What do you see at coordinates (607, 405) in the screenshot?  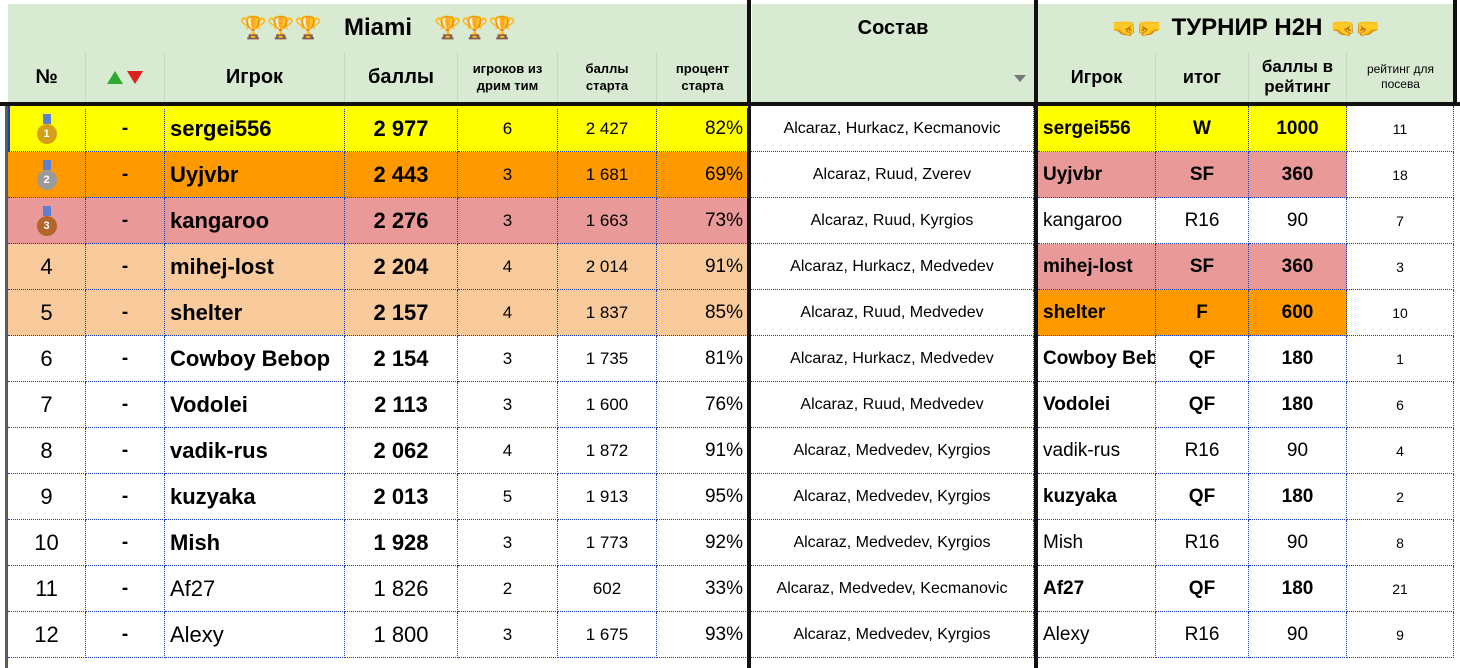 I see `cell-start: 1 600` at bounding box center [607, 405].